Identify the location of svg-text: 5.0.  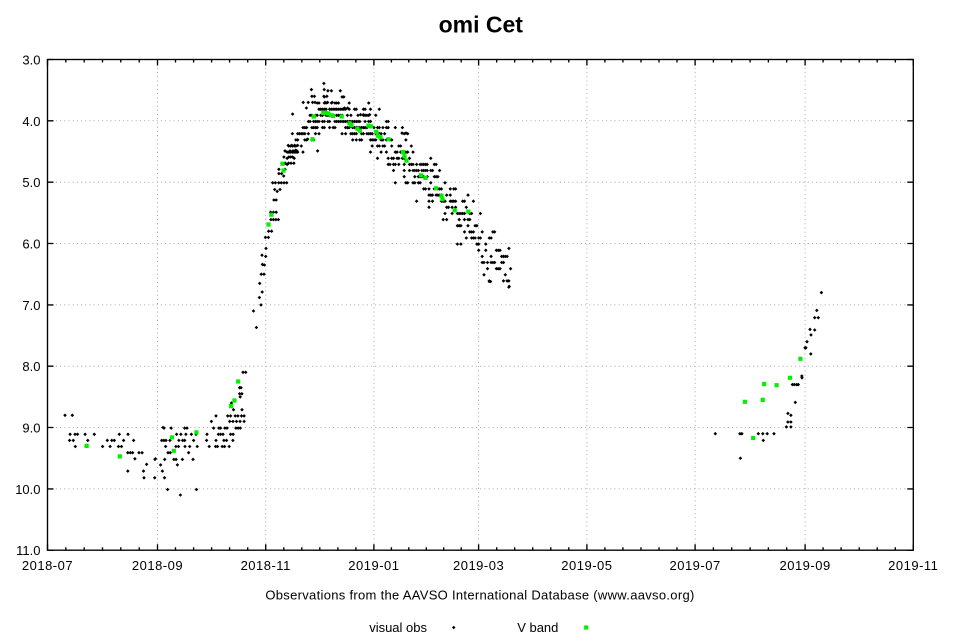
(31, 182).